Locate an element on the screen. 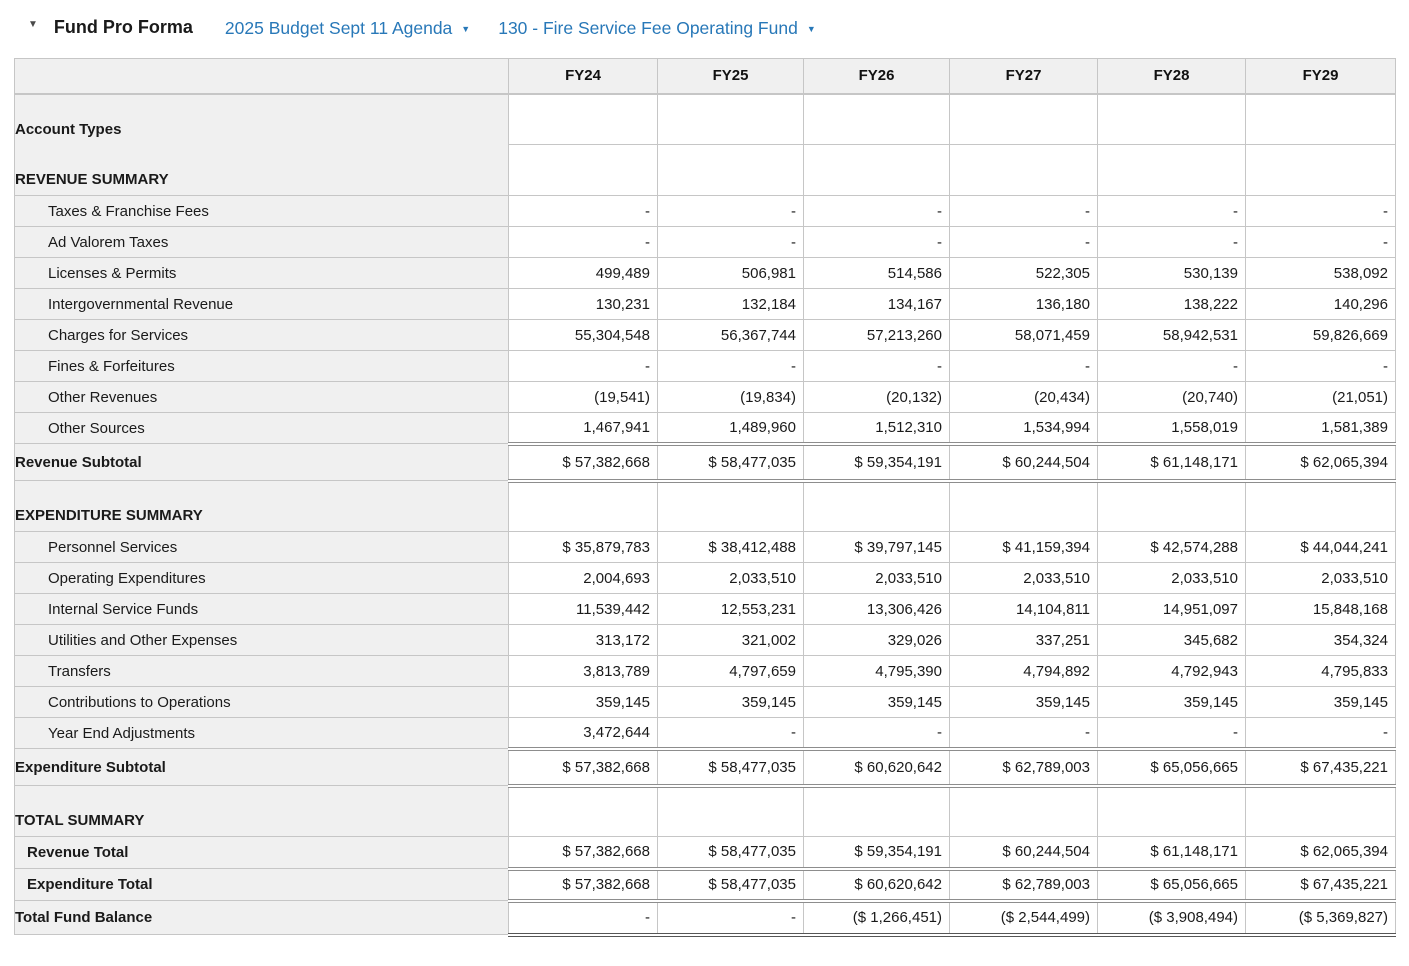 This screenshot has width=1409, height=966. row-label: Other Revenues is located at coordinates (261, 397).